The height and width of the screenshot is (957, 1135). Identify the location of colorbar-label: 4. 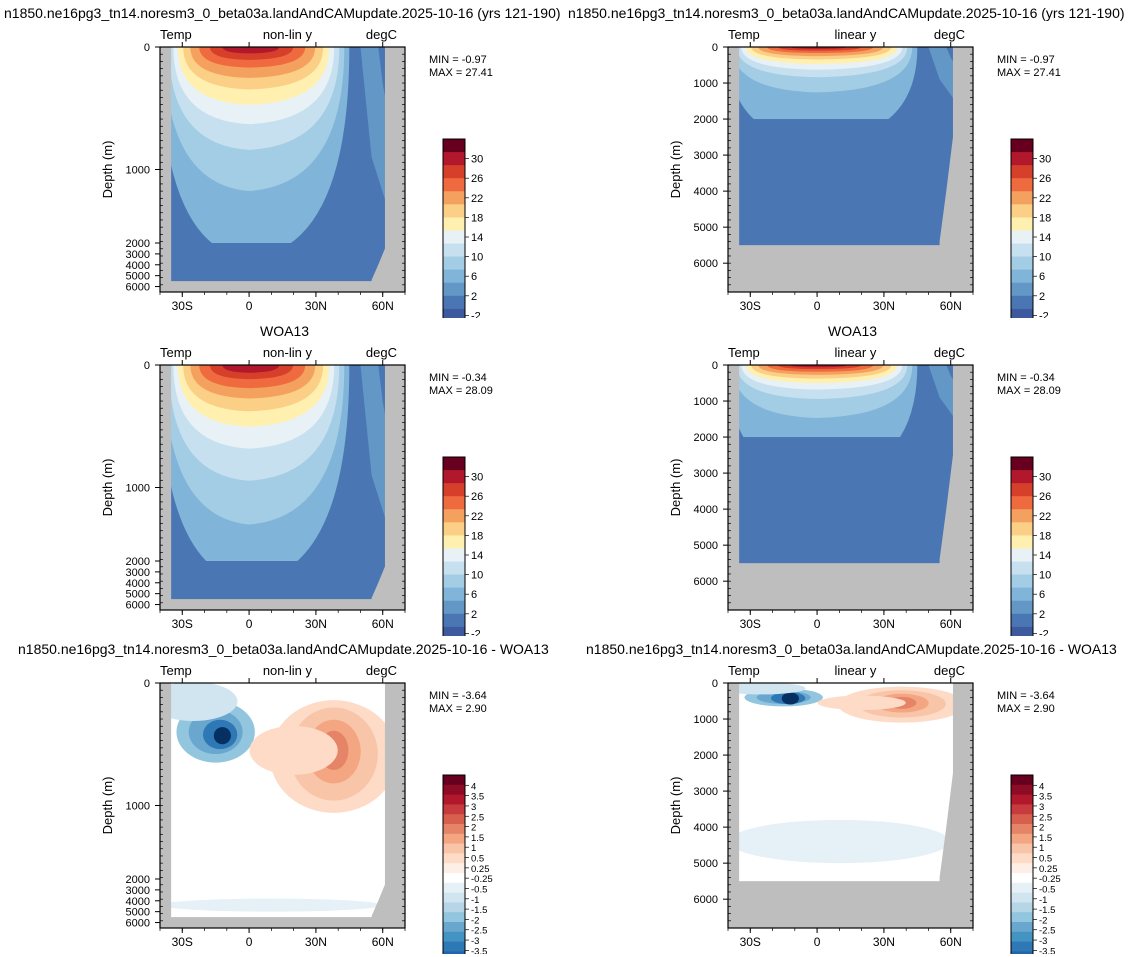
(473, 786).